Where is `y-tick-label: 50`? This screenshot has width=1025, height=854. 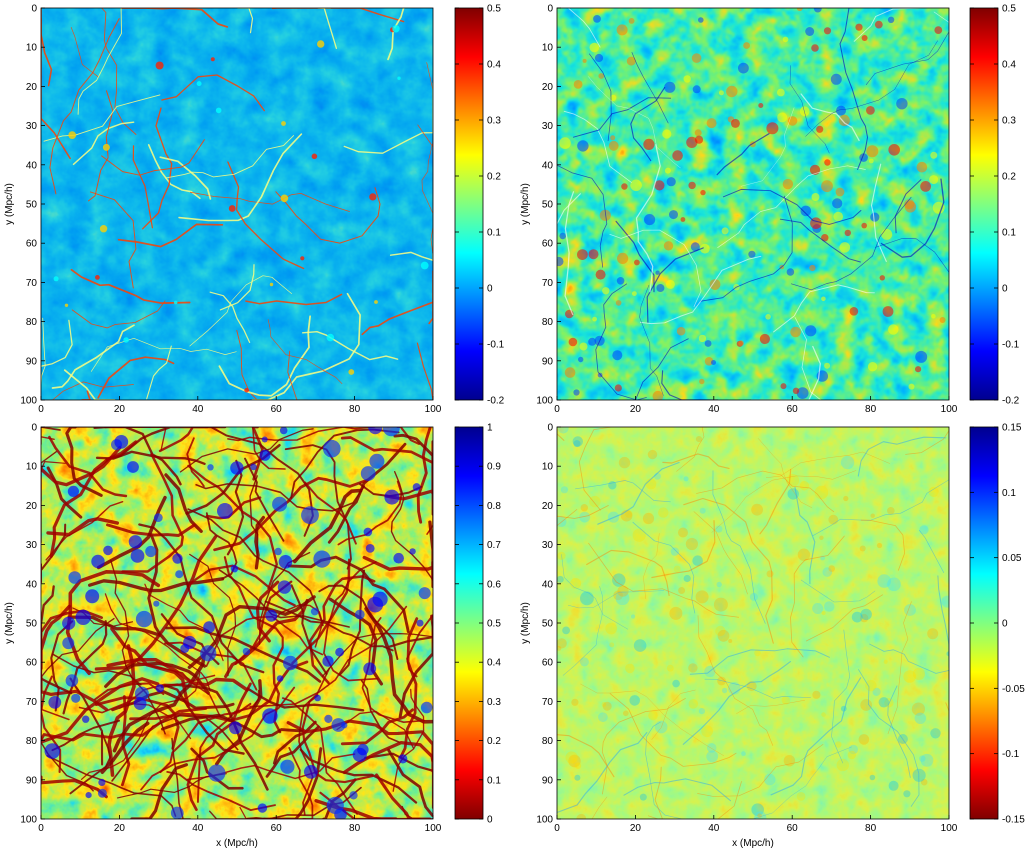 y-tick-label: 50 is located at coordinates (32, 624).